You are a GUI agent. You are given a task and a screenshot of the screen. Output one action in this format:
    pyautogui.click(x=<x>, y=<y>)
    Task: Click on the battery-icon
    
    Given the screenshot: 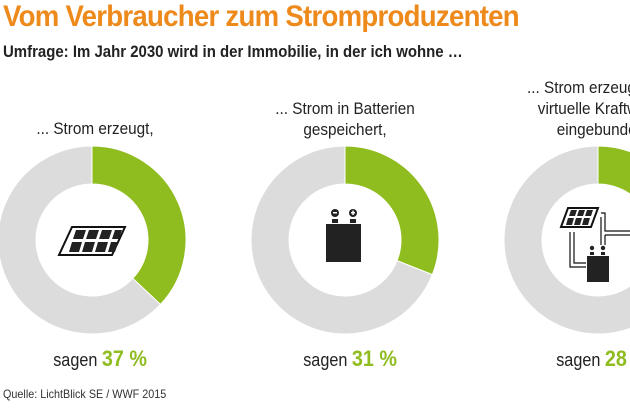 What is the action you would take?
    pyautogui.click(x=343, y=235)
    